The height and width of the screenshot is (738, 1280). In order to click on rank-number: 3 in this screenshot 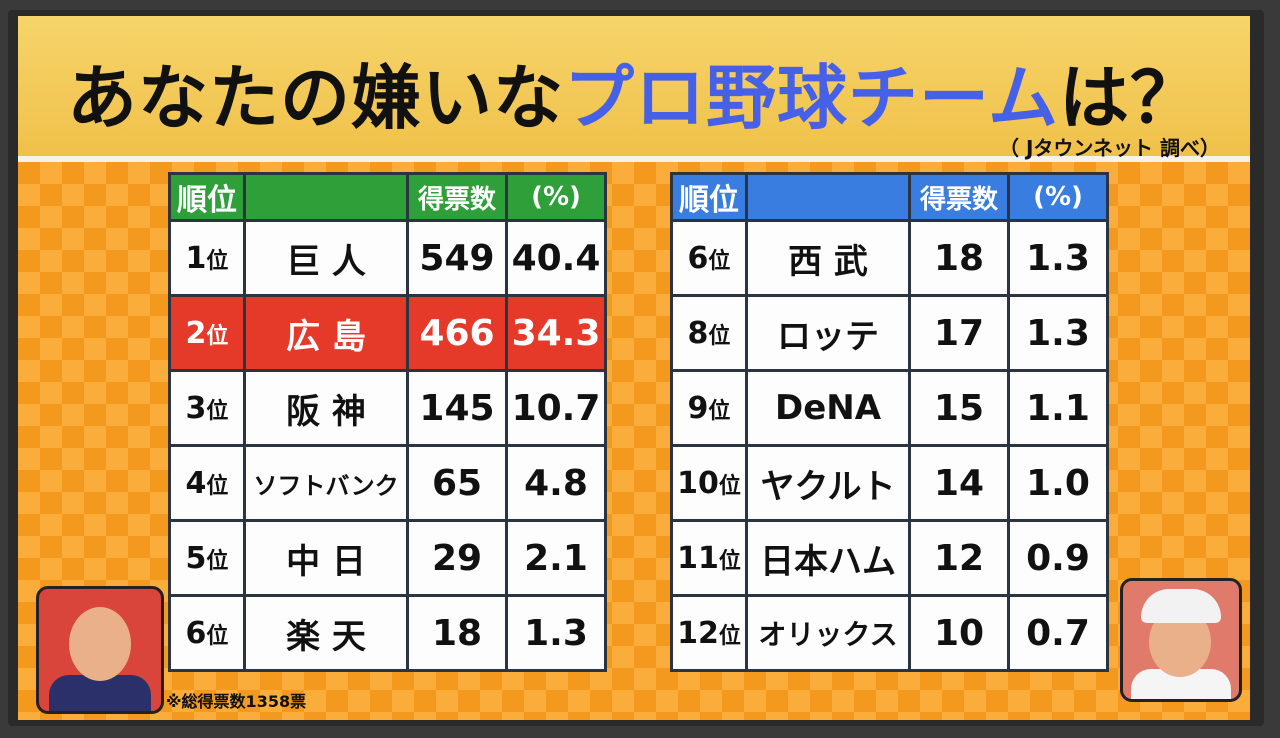, I will do `click(196, 408)`.